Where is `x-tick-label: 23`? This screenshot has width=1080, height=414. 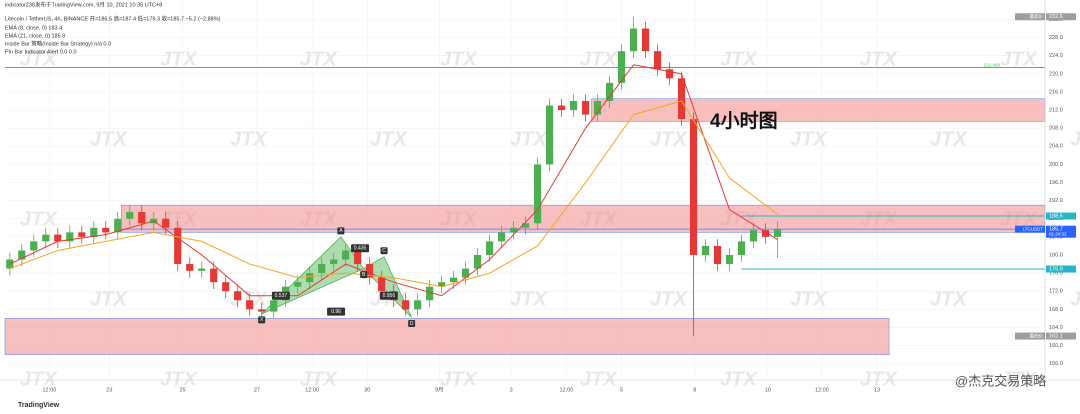
x-tick-label: 23 is located at coordinates (109, 390).